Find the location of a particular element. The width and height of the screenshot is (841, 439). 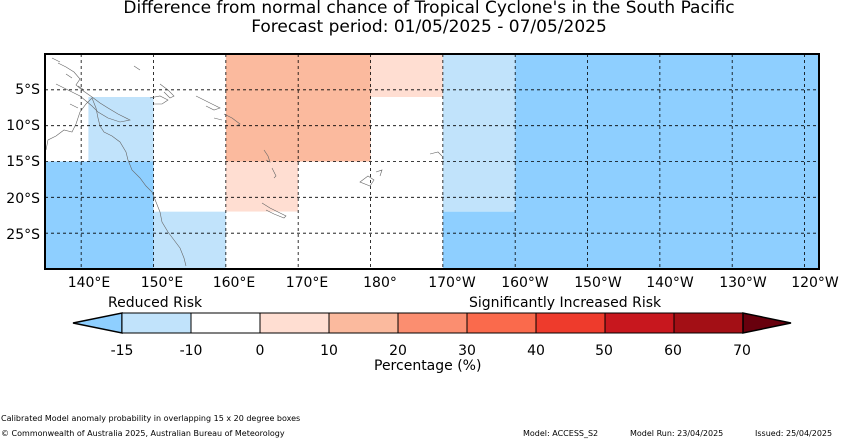

coastline-vanuatu is located at coordinates (270, 164).